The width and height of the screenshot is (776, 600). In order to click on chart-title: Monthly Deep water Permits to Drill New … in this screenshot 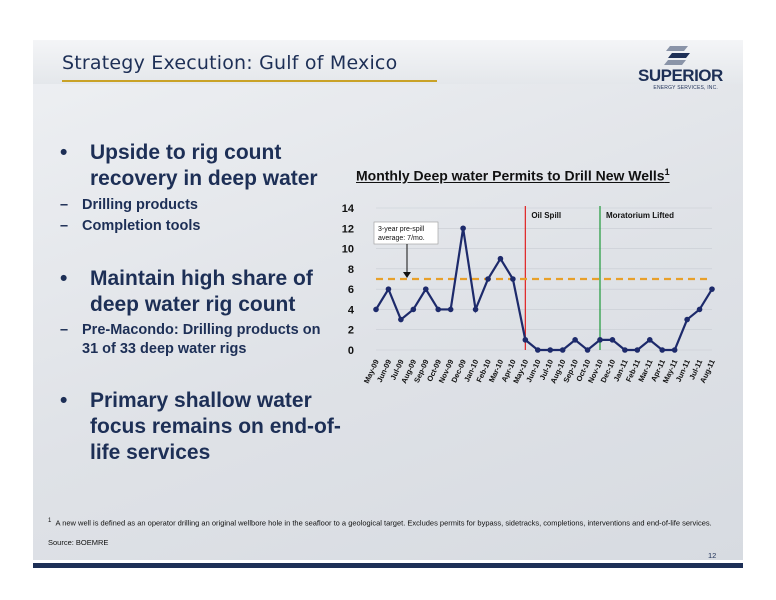, I will do `click(513, 175)`.